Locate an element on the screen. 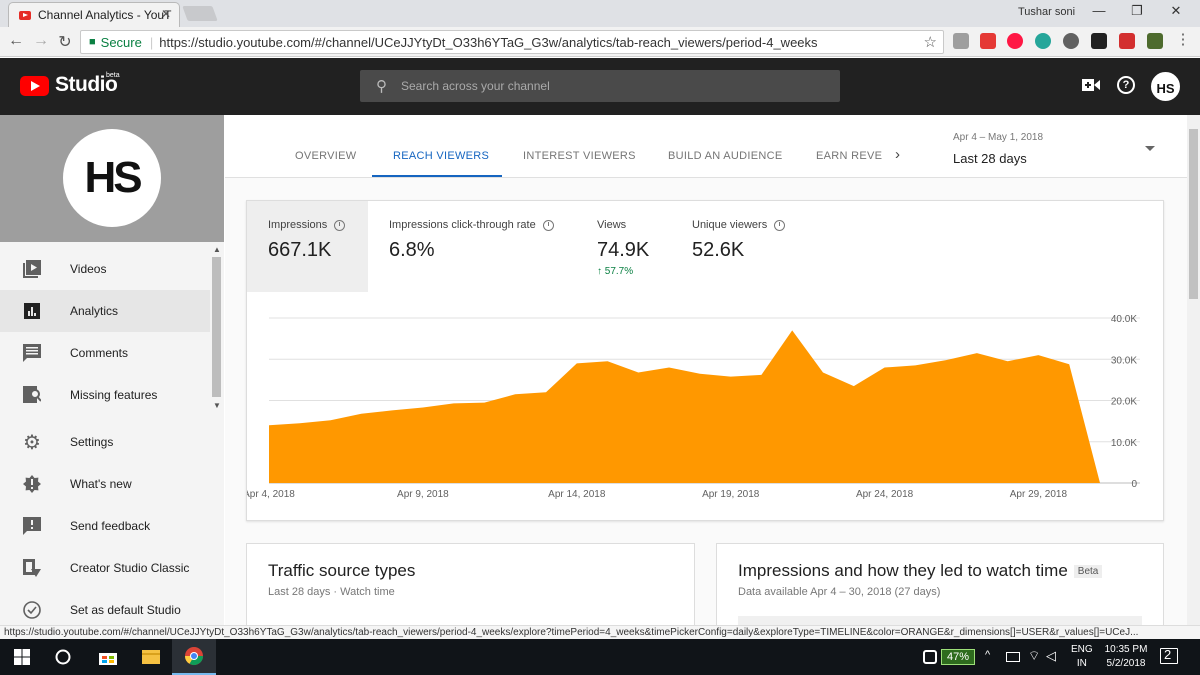 The height and width of the screenshot is (675, 1200). sidebar-item-label: Creator Studio Classic is located at coordinates (130, 568).